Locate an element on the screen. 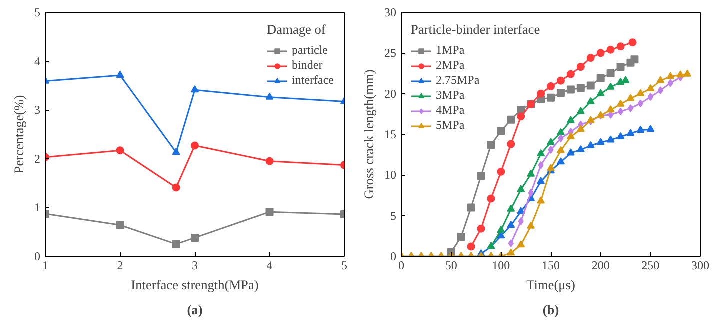 Image resolution: width=712 pixels, height=322 pixels. y-axis-title: Percentage(%) is located at coordinates (19, 134).